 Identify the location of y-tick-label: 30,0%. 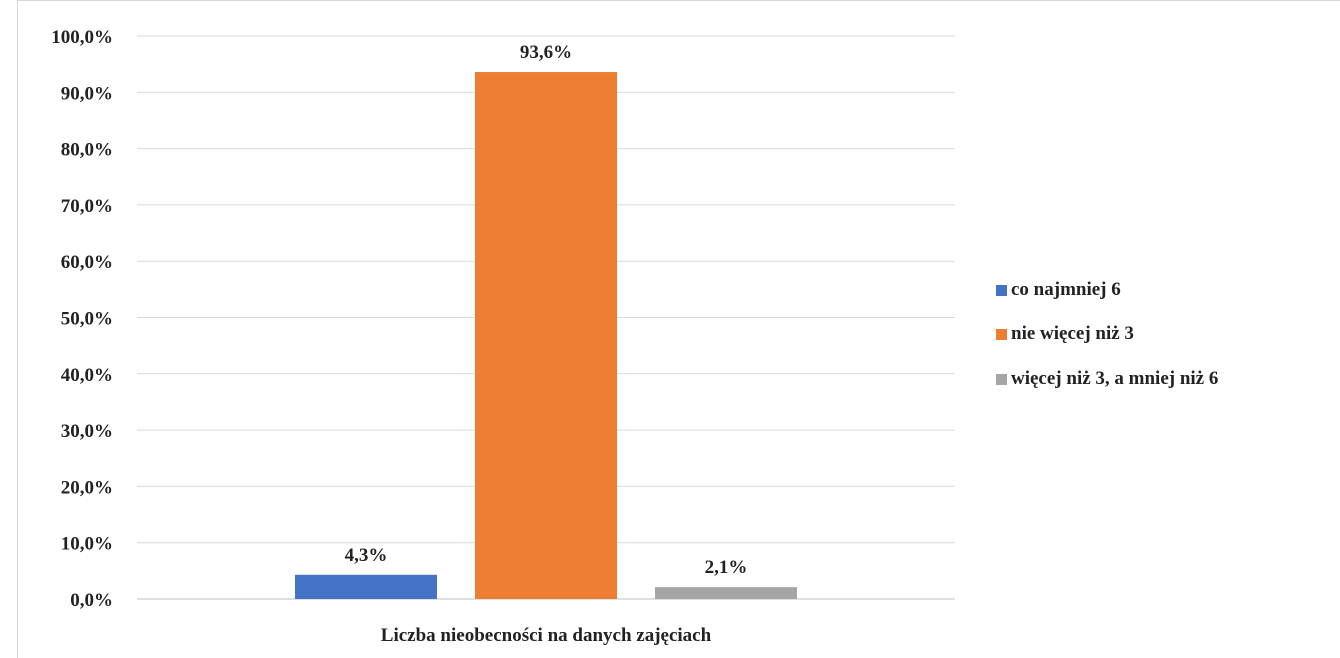
(87, 431).